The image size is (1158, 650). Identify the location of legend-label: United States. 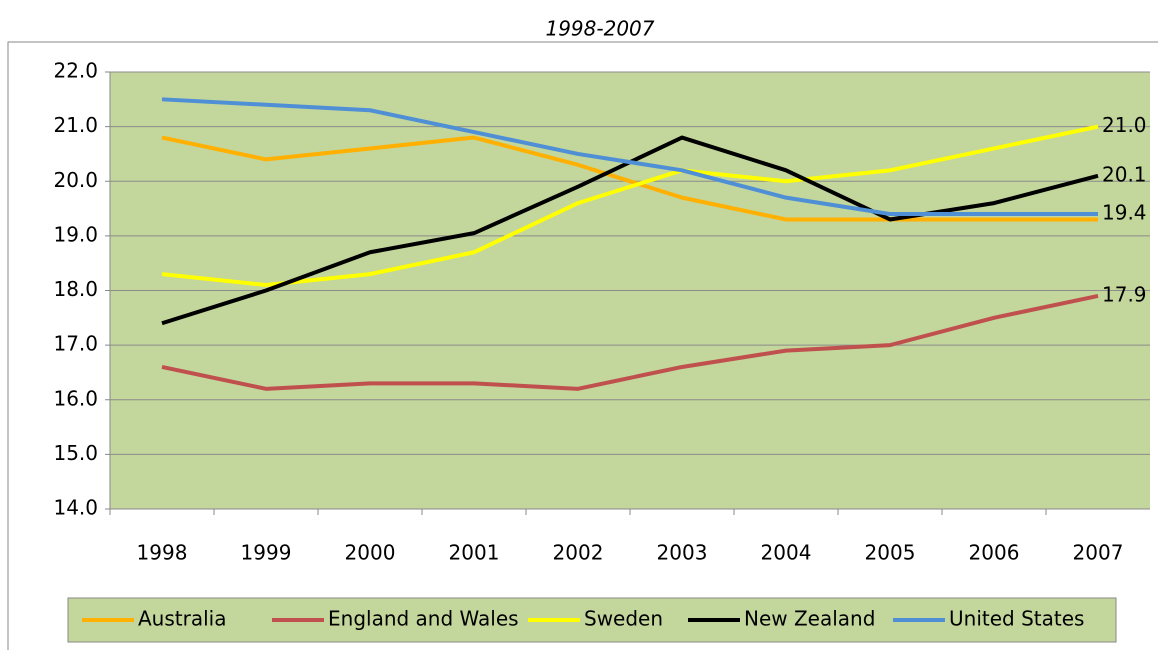
(1016, 619).